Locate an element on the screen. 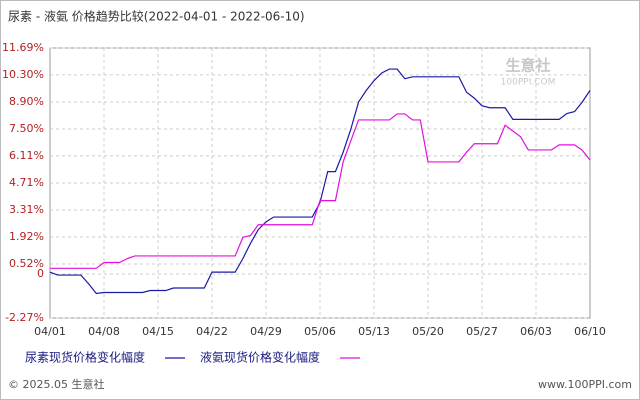 This screenshot has width=640, height=400. watermark: 生意社 is located at coordinates (527, 66).